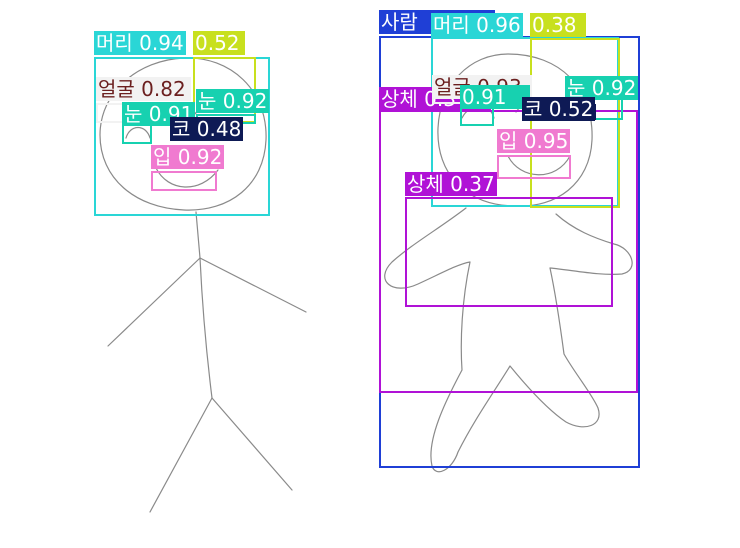 This screenshot has height=548, width=740. What do you see at coordinates (252, 444) in the screenshot?
I see `left-leg-right` at bounding box center [252, 444].